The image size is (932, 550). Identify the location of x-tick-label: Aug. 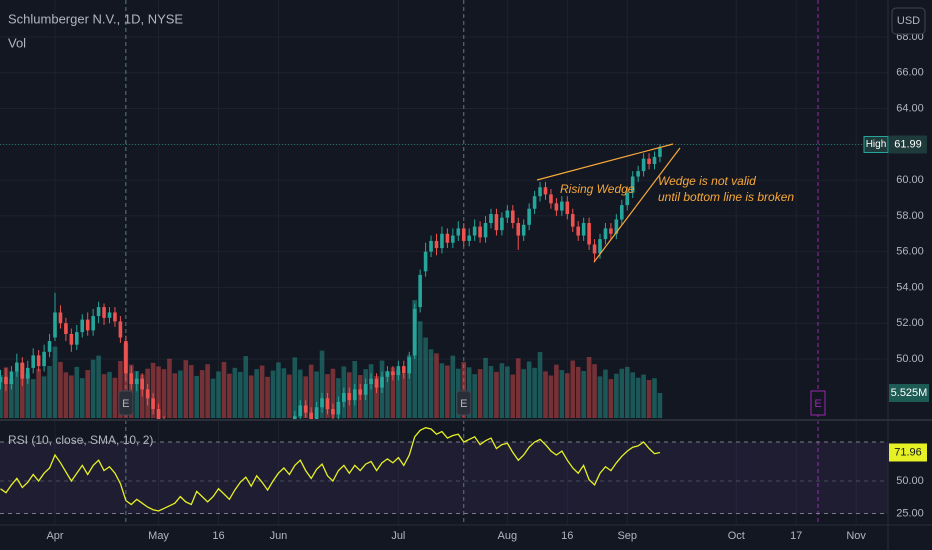
(508, 536).